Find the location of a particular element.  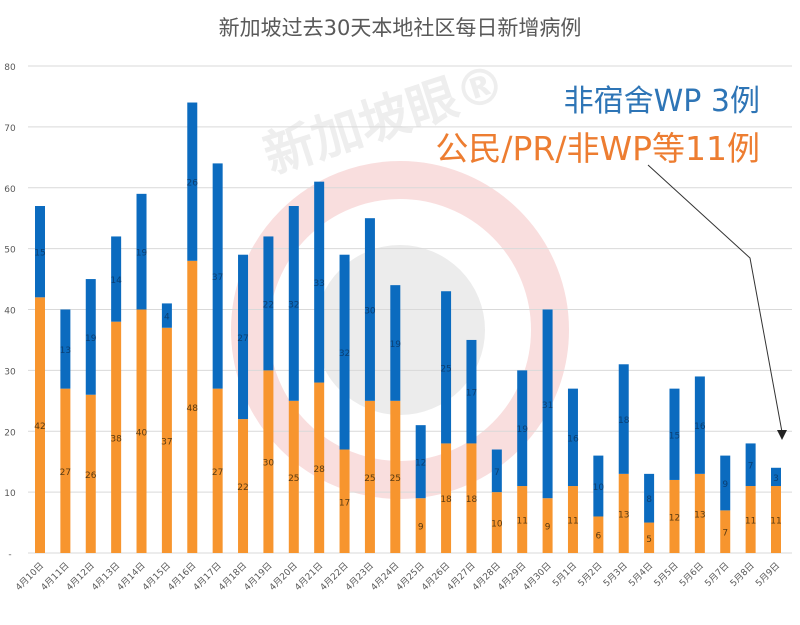

data-label-wp: 3 is located at coordinates (776, 479).